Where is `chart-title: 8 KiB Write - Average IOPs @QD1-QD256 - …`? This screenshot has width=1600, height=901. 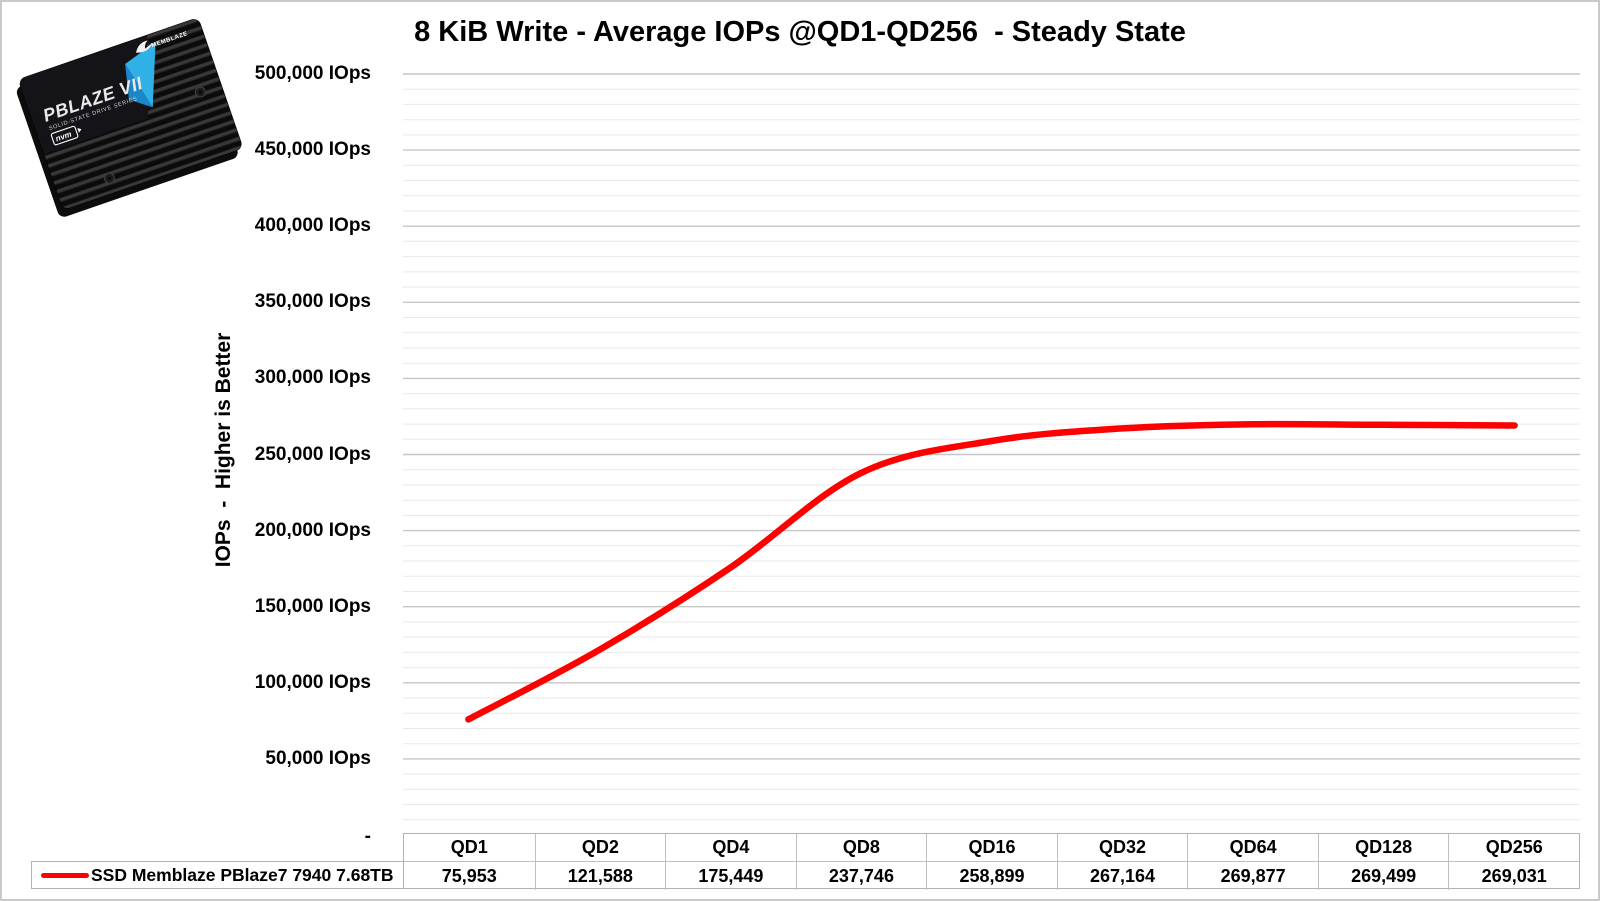 chart-title: 8 KiB Write - Average IOPs @QD1-QD256 - … is located at coordinates (800, 32).